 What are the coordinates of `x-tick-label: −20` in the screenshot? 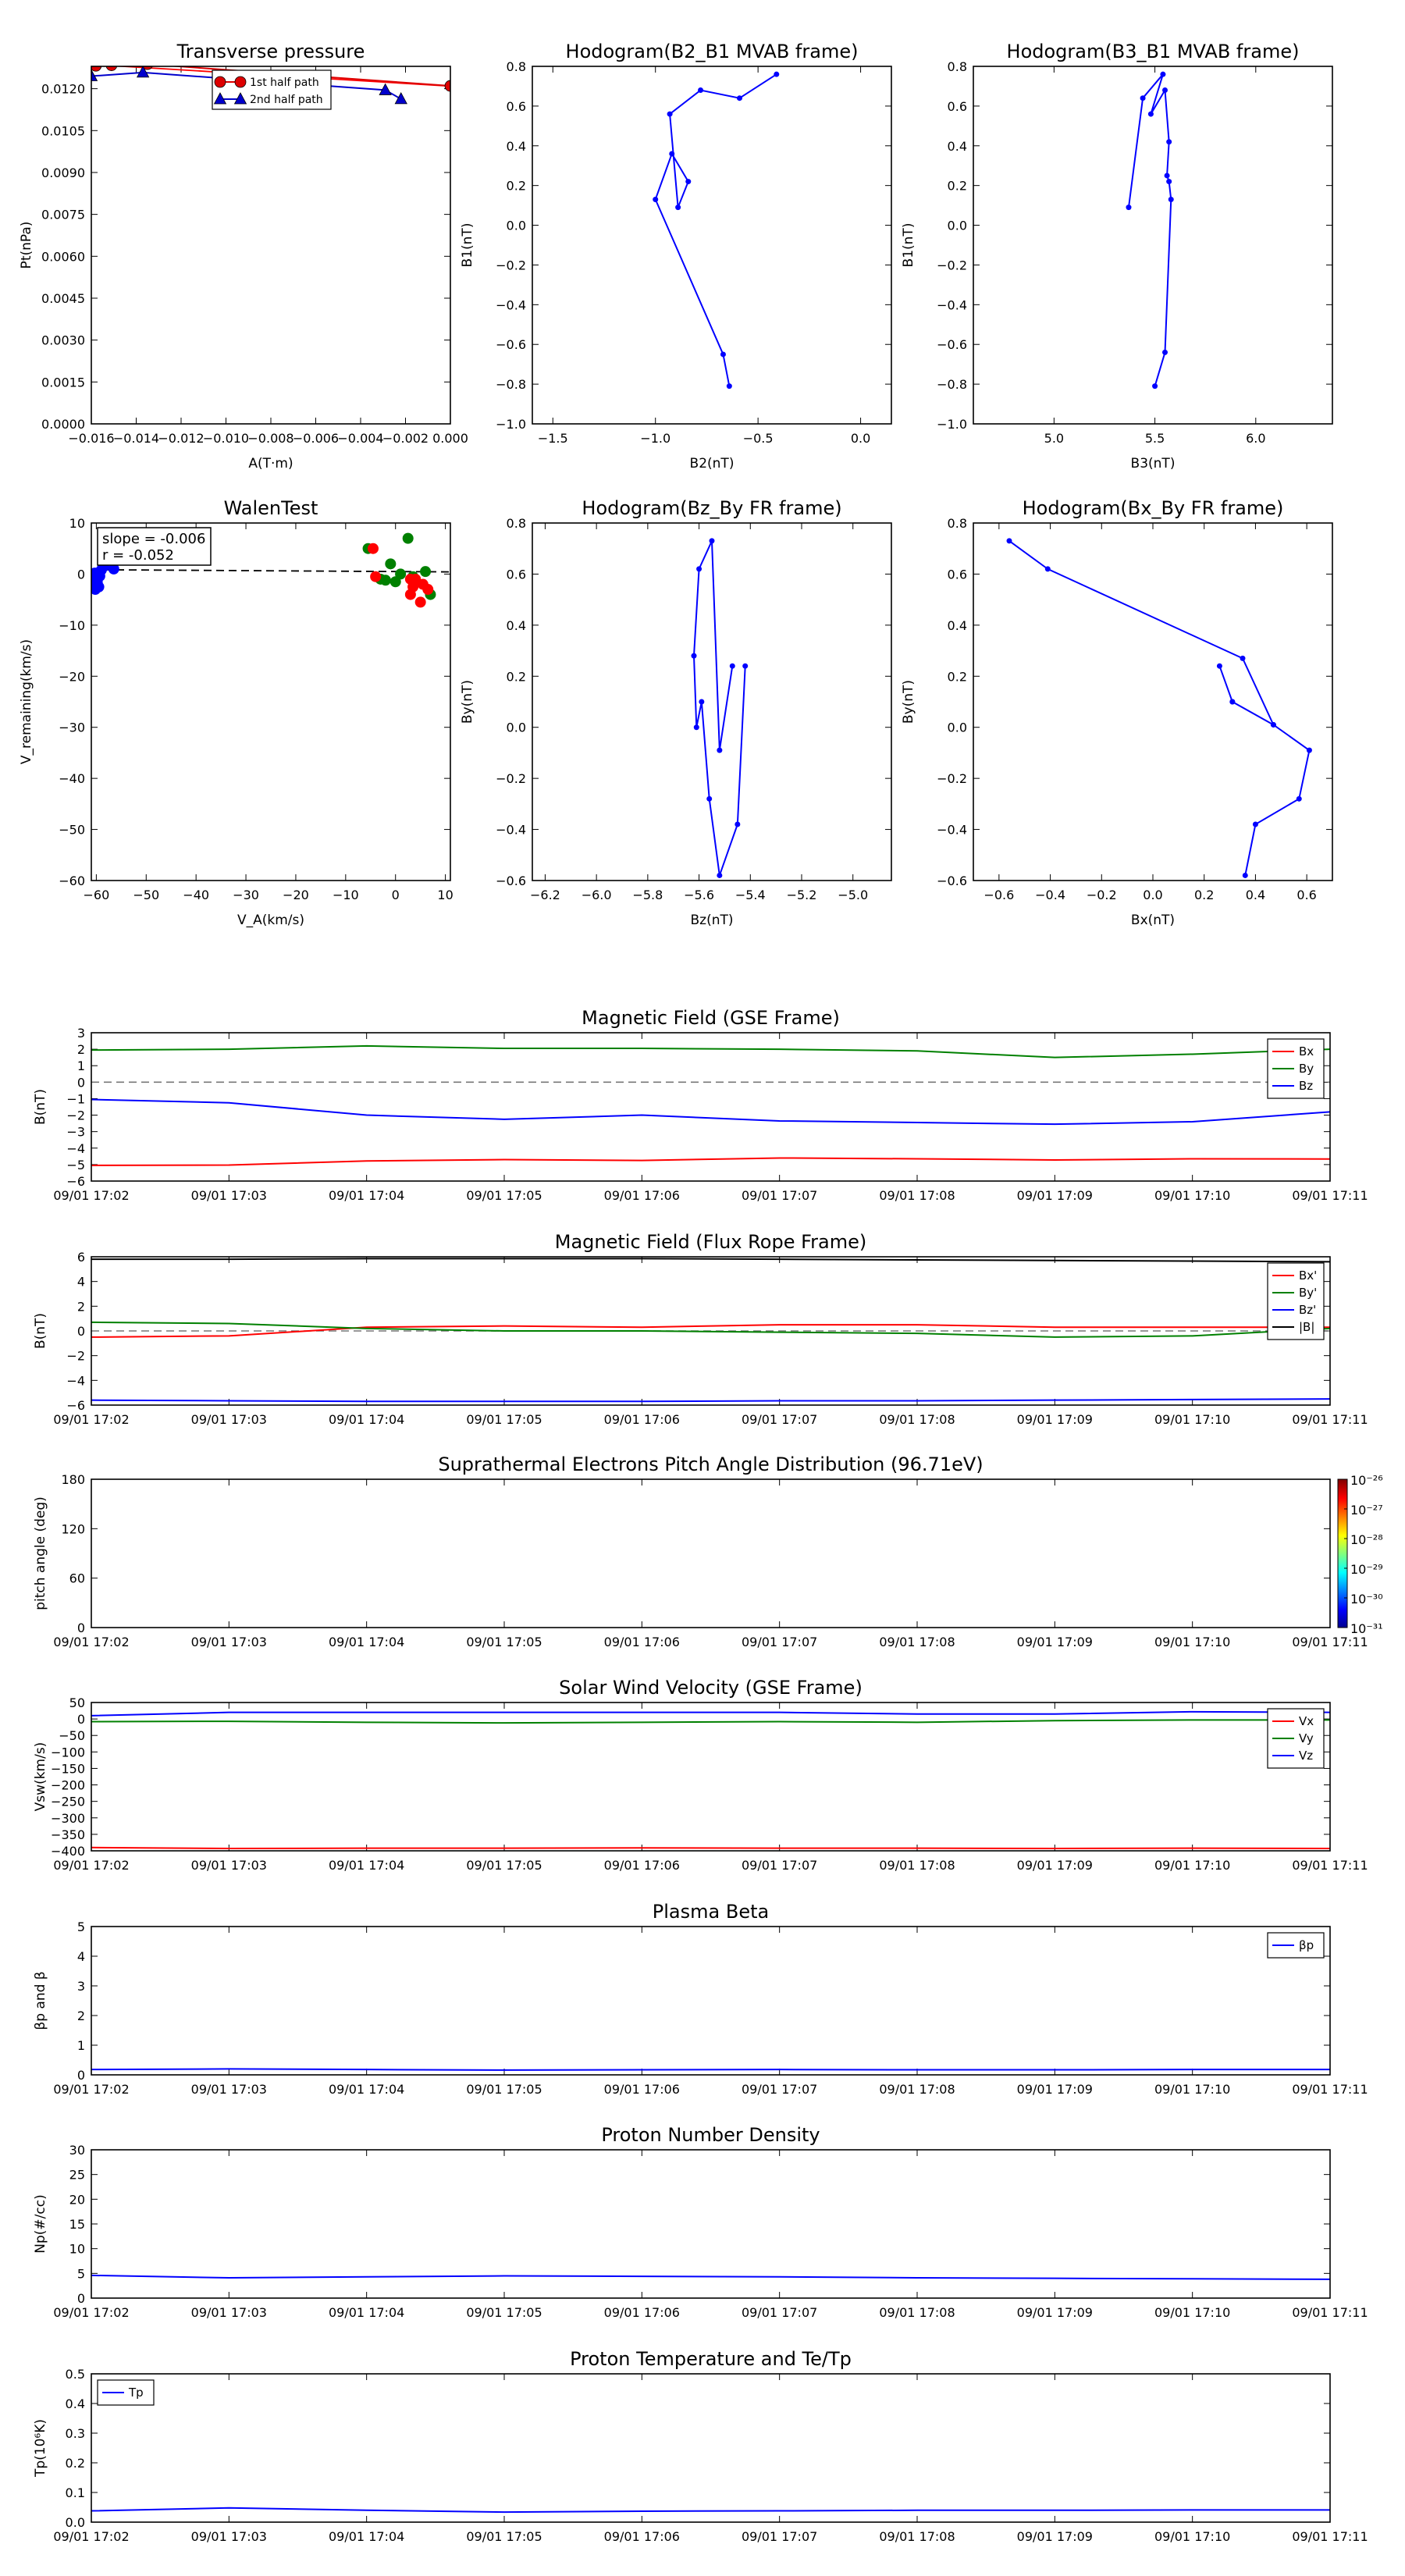 It's located at (296, 895).